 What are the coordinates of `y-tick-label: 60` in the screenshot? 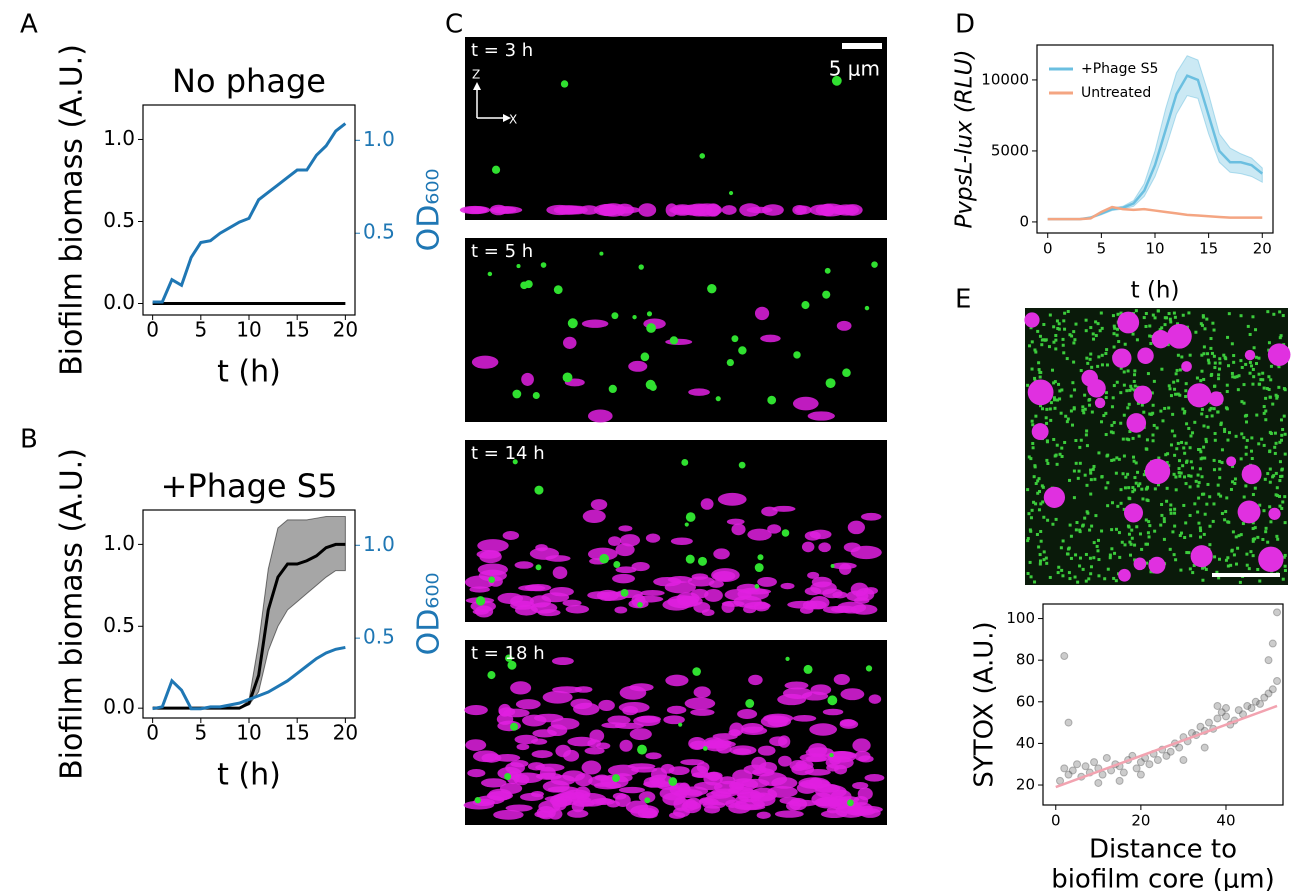 It's located at (1025, 701).